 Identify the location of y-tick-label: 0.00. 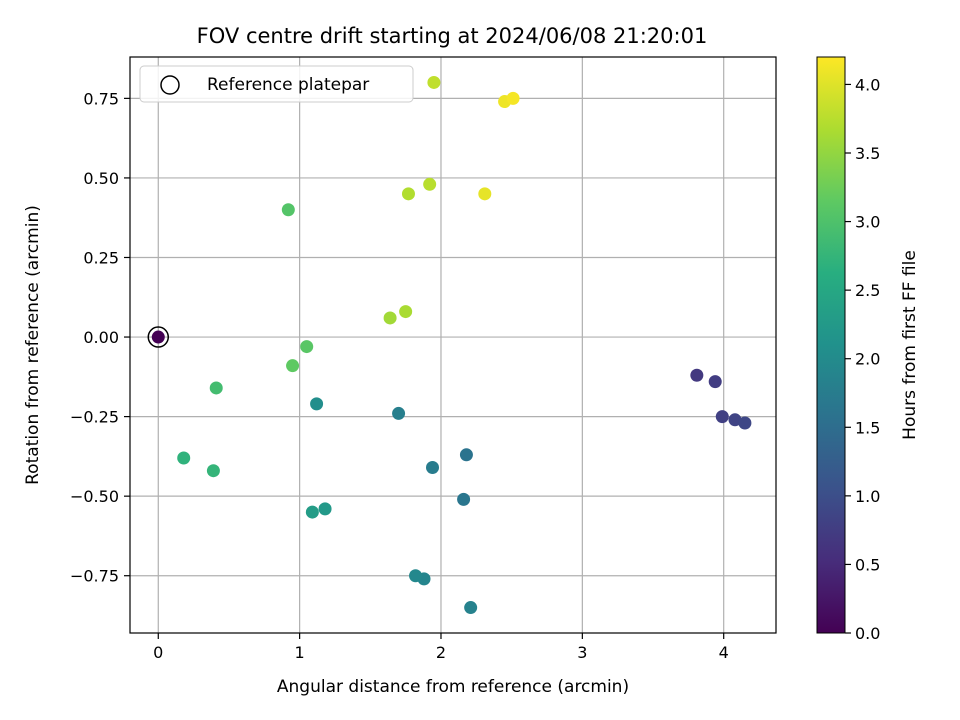
(101, 337).